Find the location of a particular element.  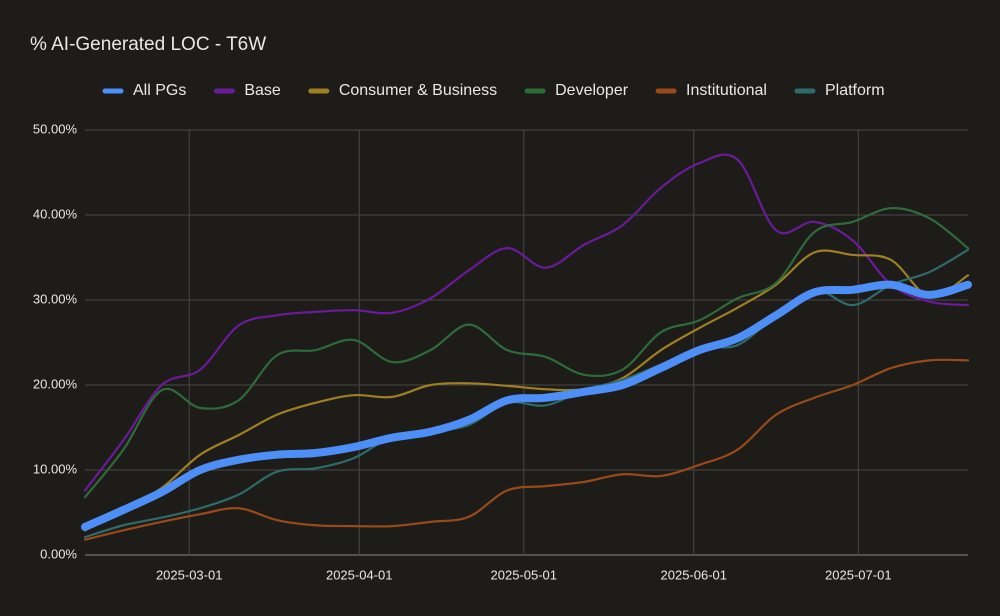

legend-label: Base is located at coordinates (262, 90).